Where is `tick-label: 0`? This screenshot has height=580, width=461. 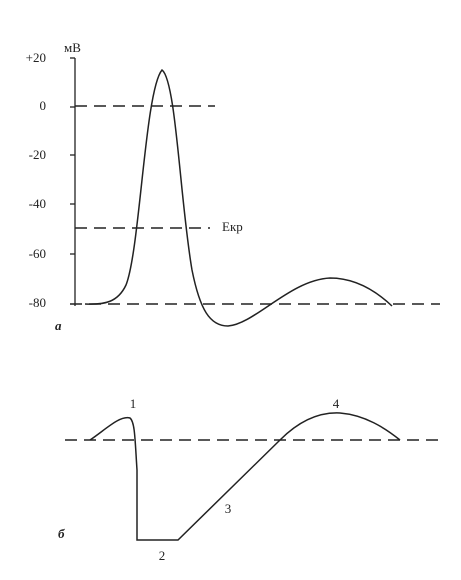
tick-label: 0 is located at coordinates (43, 105).